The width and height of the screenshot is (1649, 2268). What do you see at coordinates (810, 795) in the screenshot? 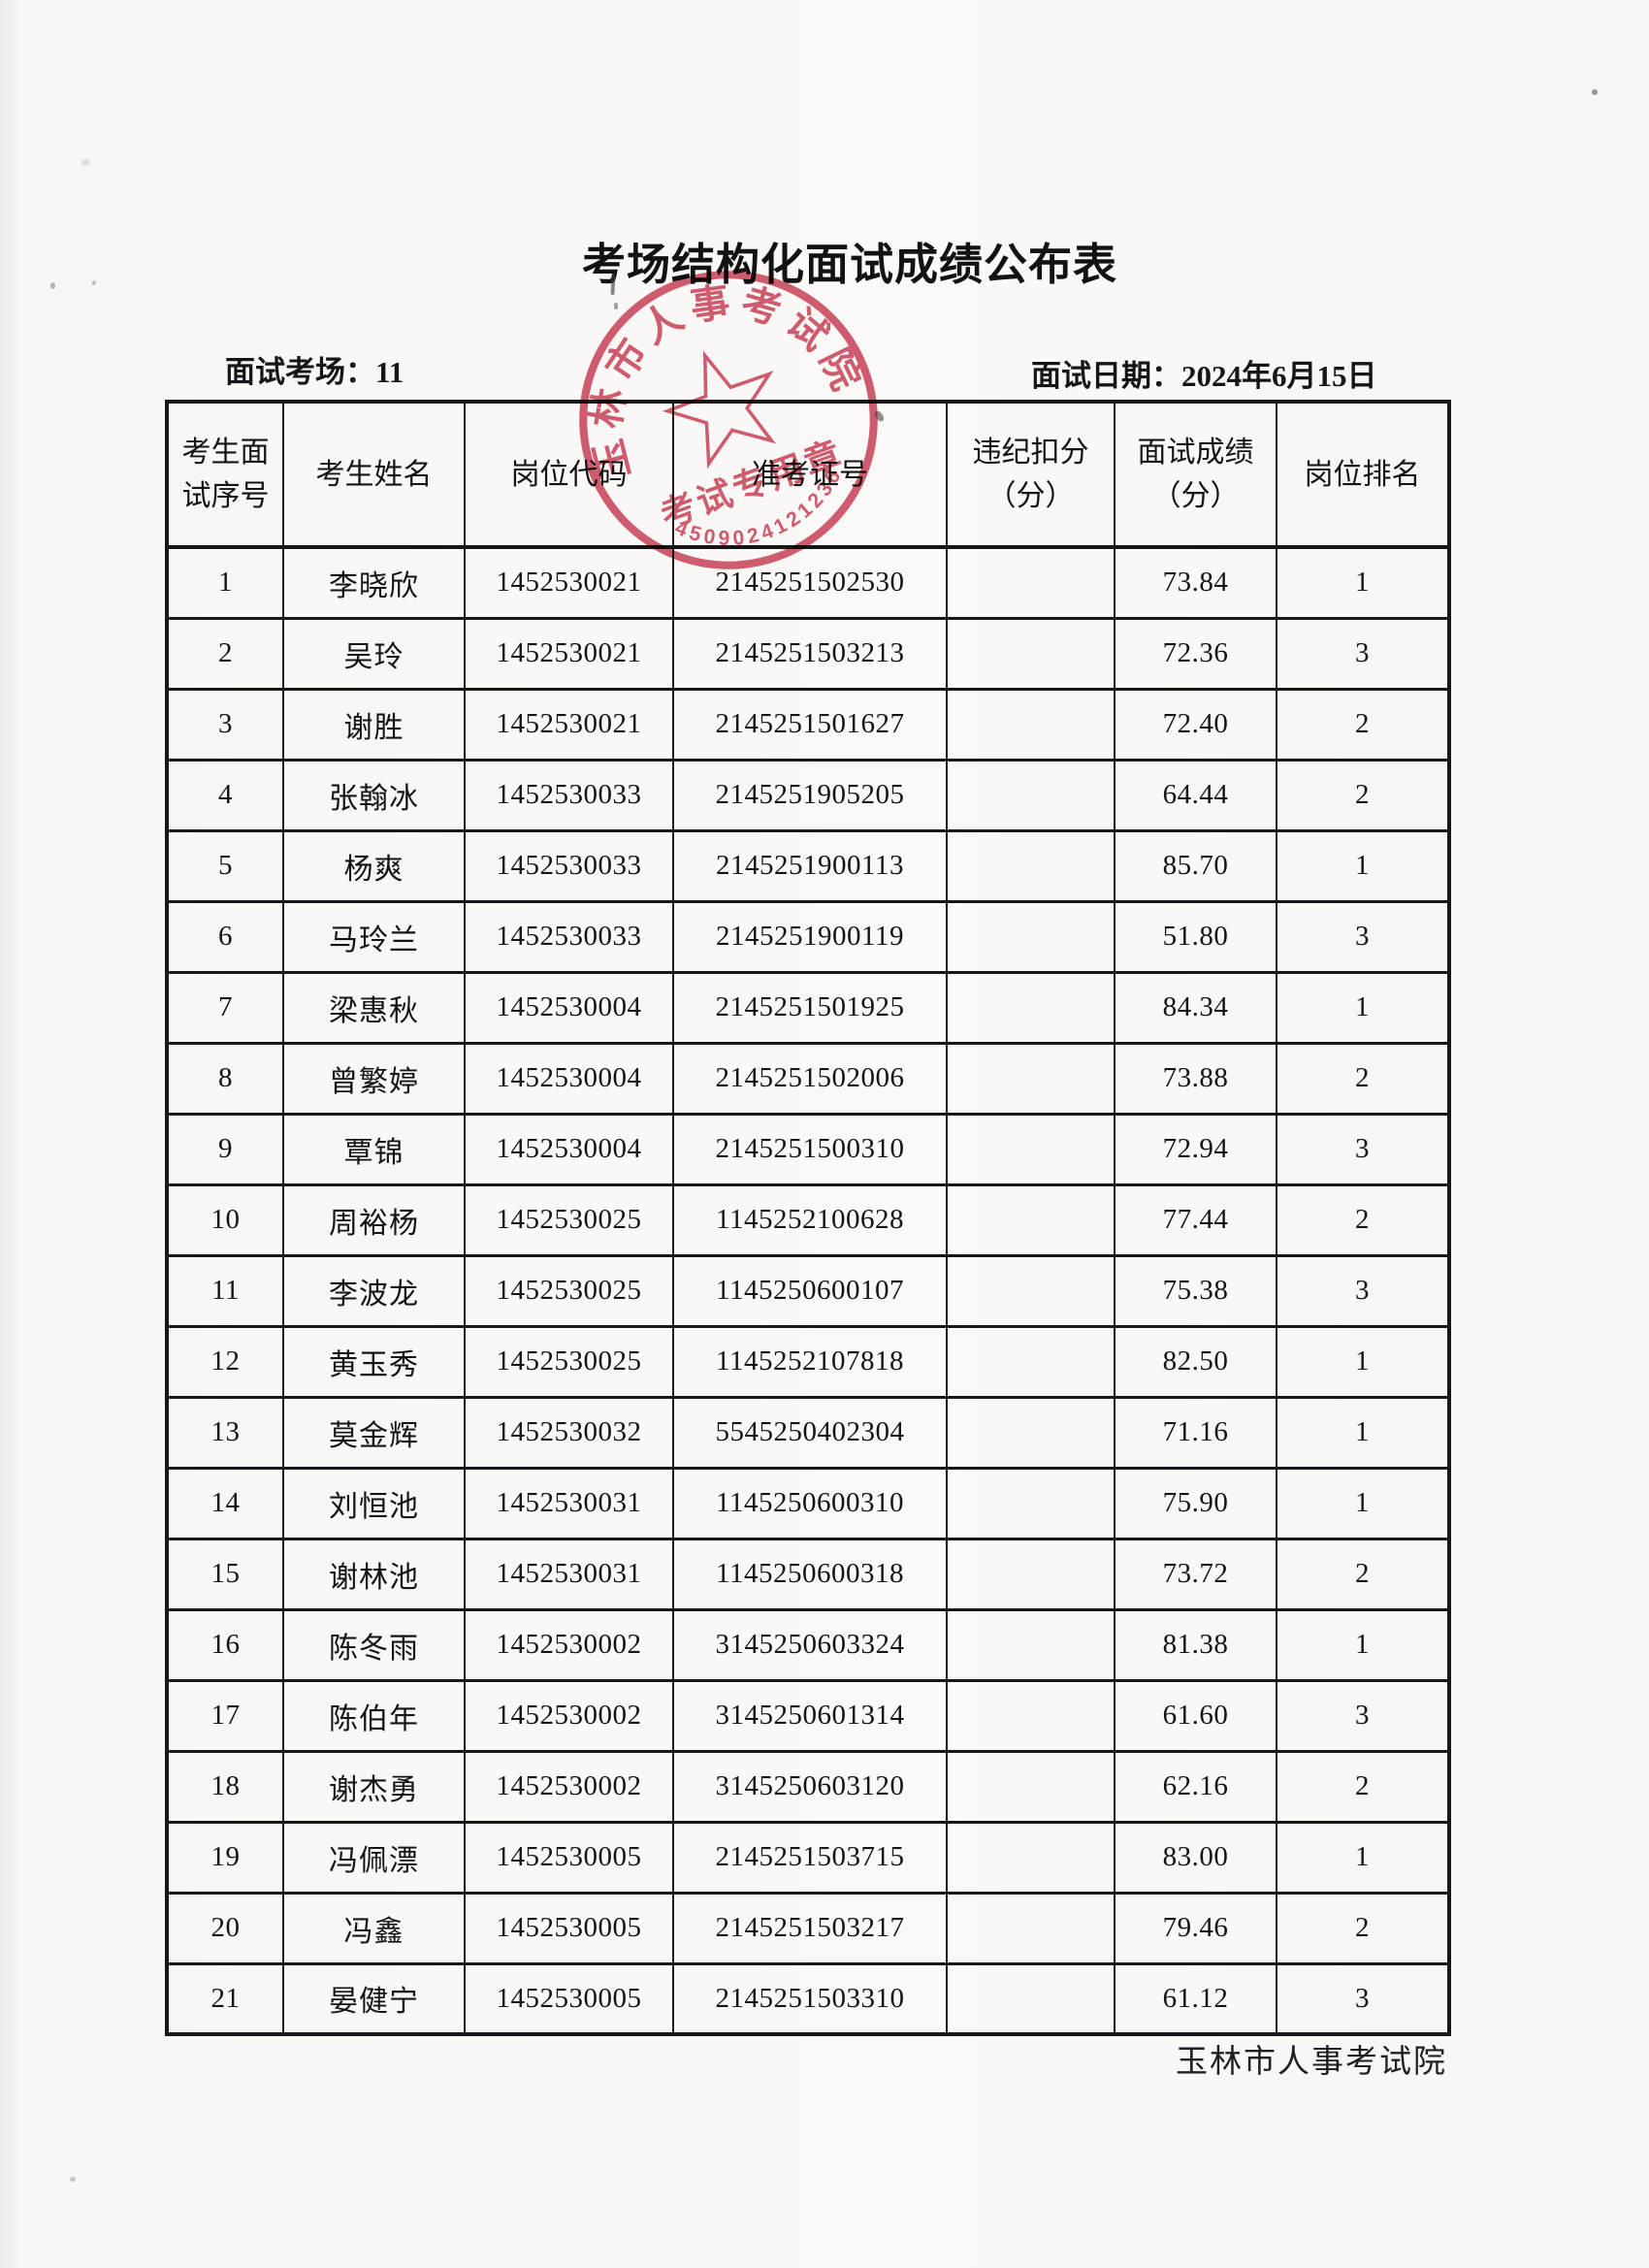
I see `cell-ticket-no: 2145251905205` at bounding box center [810, 795].